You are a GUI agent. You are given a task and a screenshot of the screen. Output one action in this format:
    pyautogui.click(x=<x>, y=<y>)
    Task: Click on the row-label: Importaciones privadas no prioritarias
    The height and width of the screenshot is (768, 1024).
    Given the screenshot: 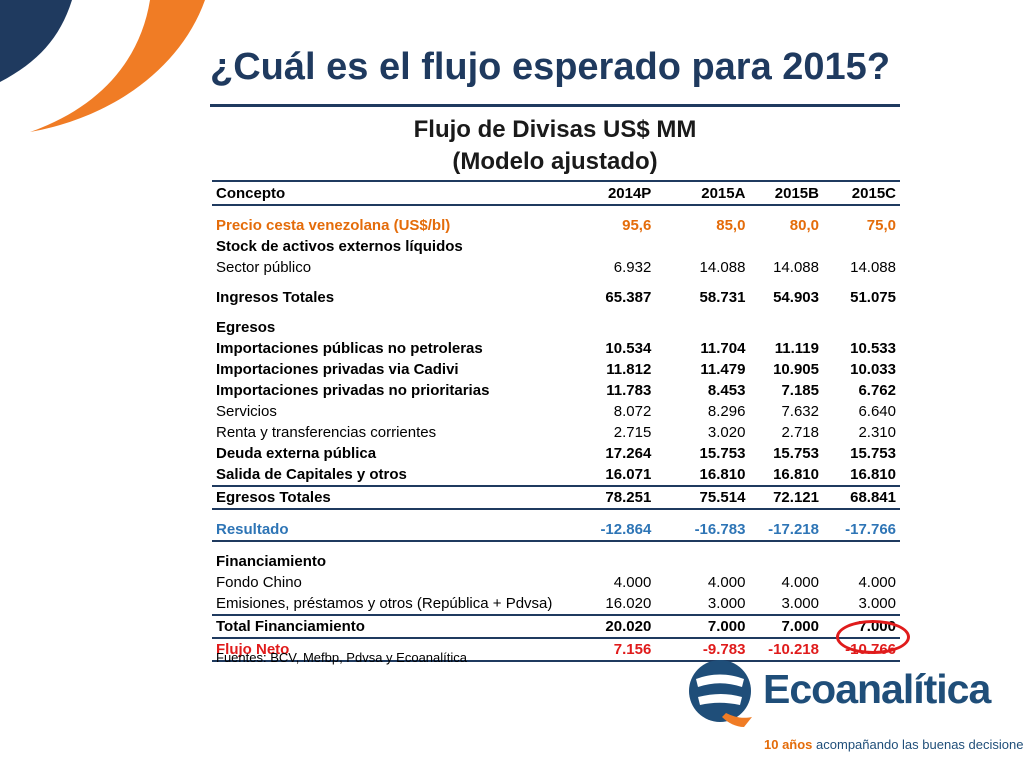 What is the action you would take?
    pyautogui.click(x=353, y=390)
    